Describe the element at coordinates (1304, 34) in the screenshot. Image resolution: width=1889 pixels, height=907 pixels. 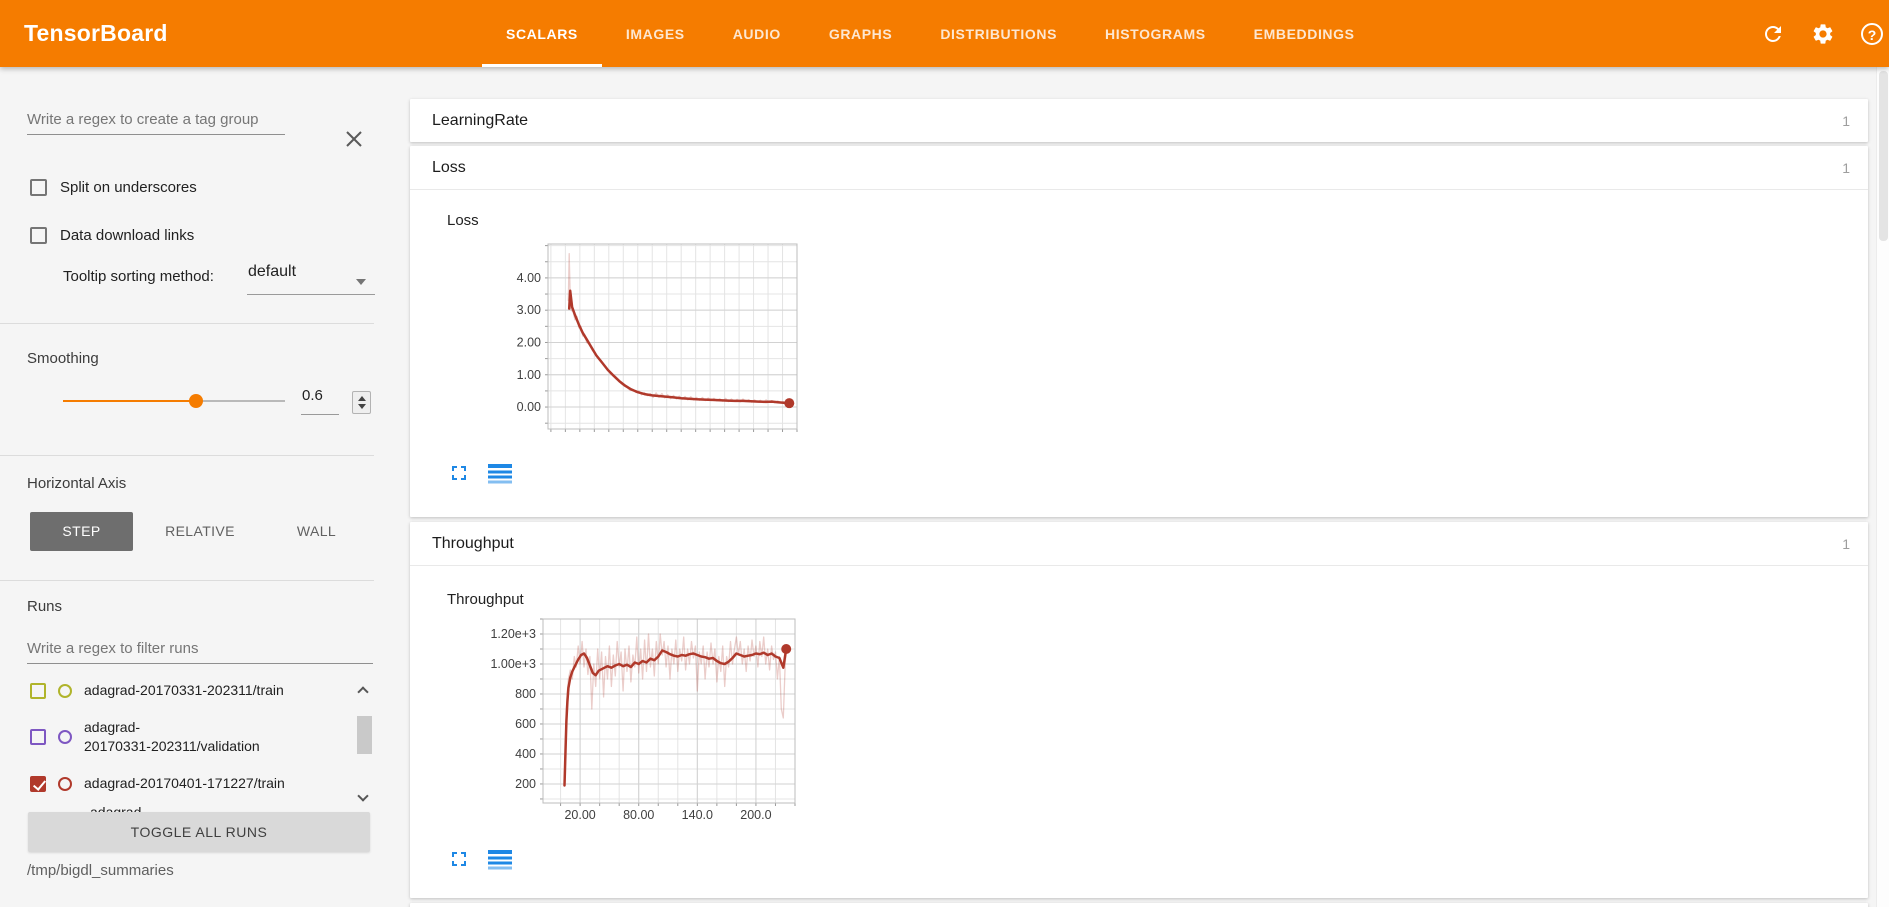
I see `tab-embeddings: EMBEDDINGS` at that location.